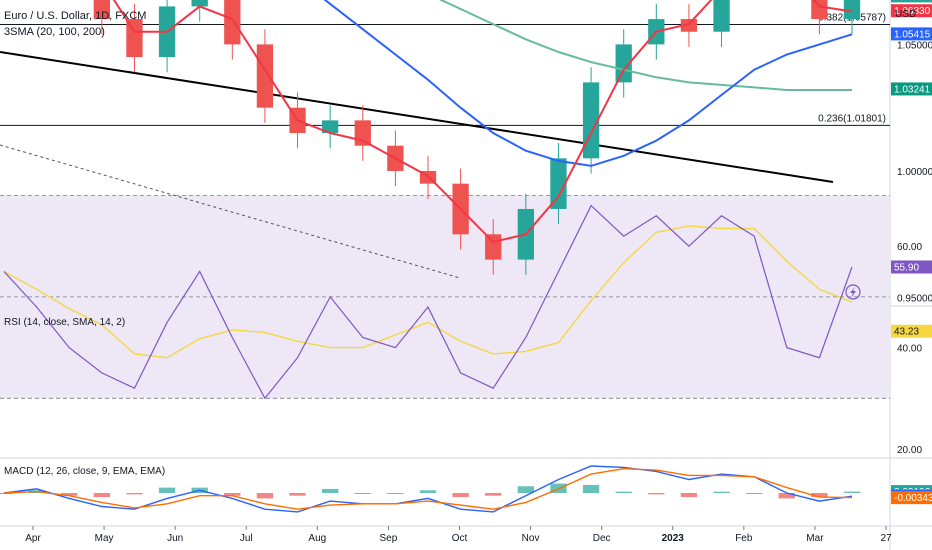  What do you see at coordinates (104, 538) in the screenshot?
I see `time-label: May` at bounding box center [104, 538].